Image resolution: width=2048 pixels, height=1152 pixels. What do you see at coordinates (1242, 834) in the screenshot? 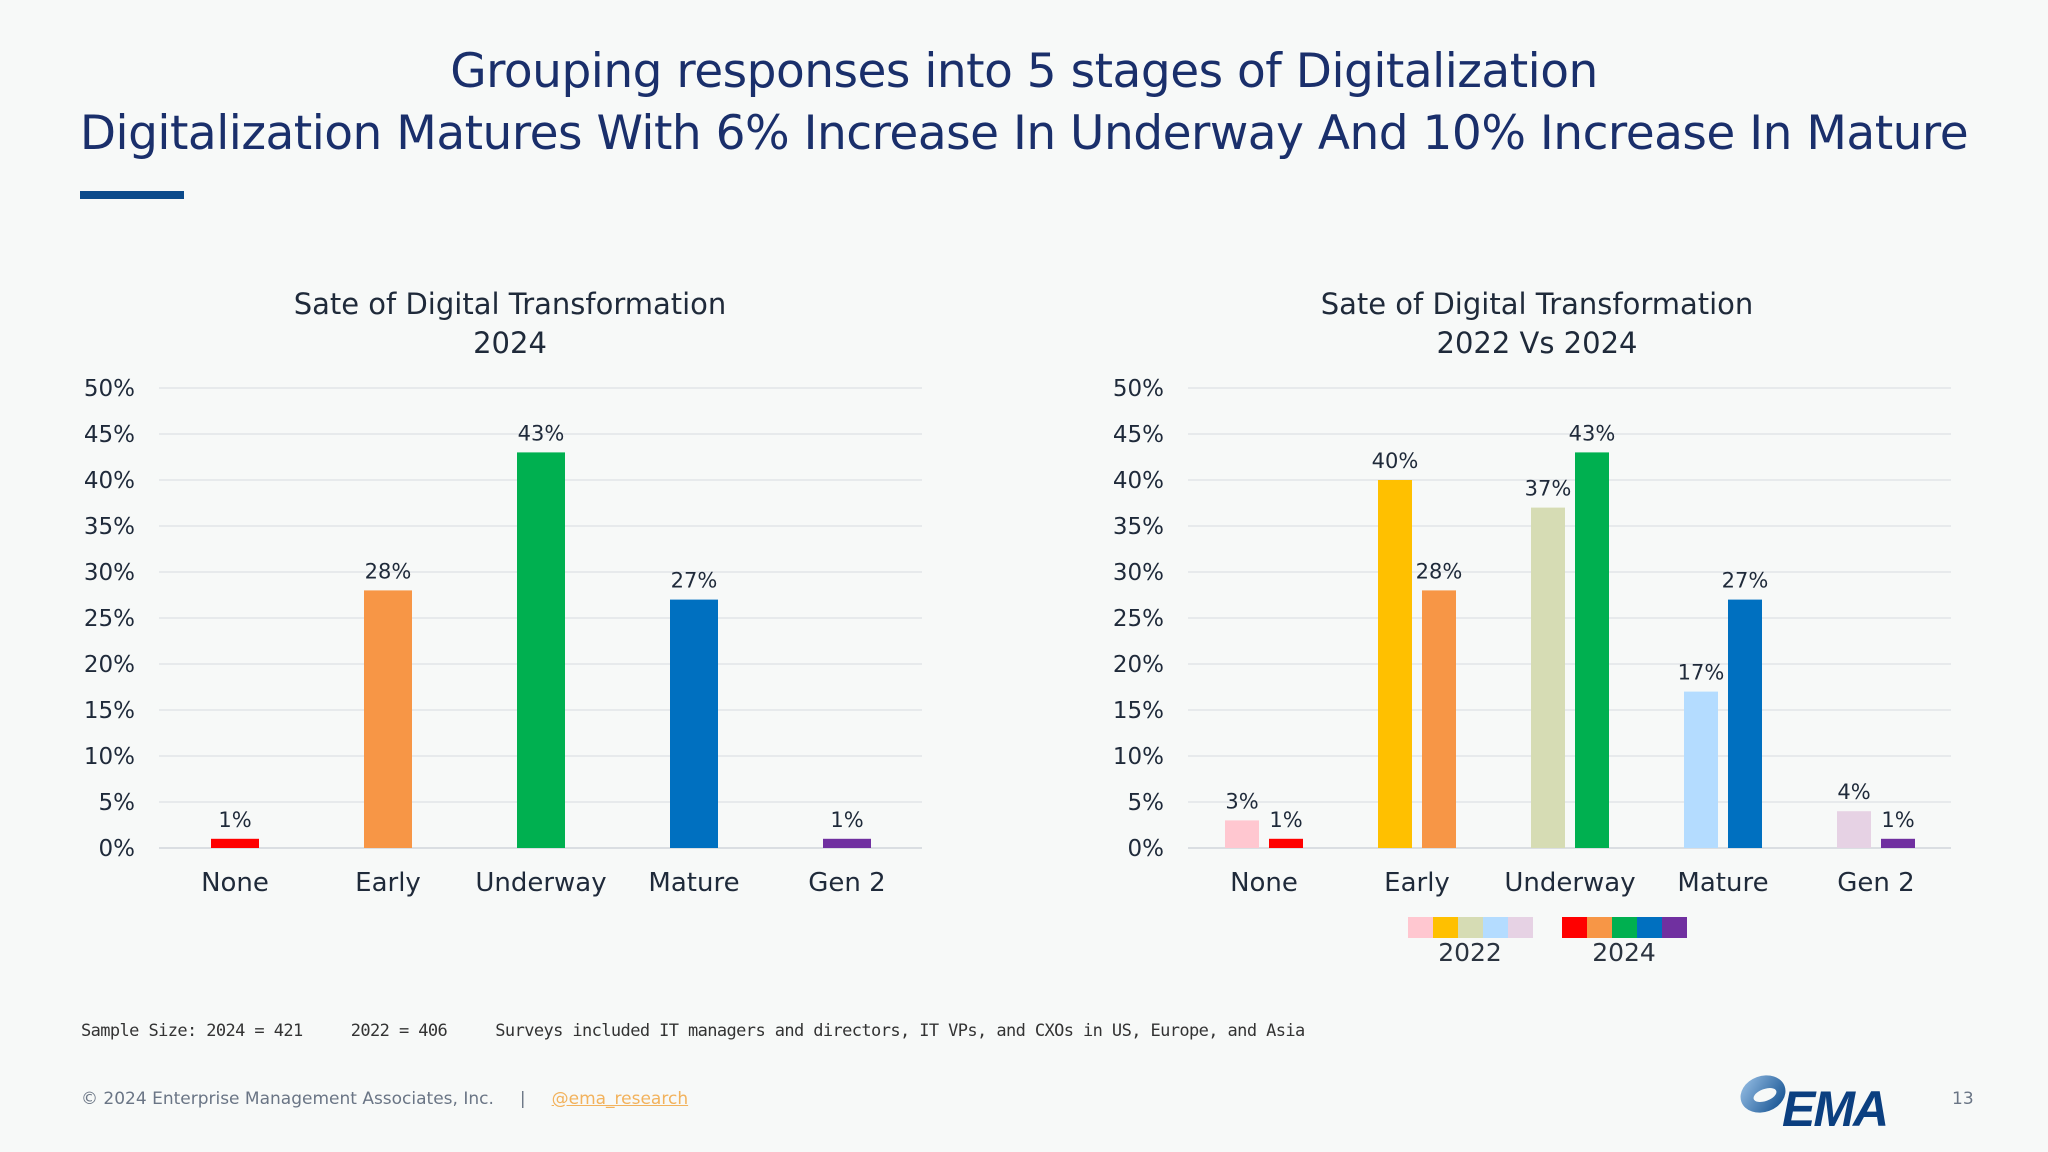
I see `bar-2022-none` at bounding box center [1242, 834].